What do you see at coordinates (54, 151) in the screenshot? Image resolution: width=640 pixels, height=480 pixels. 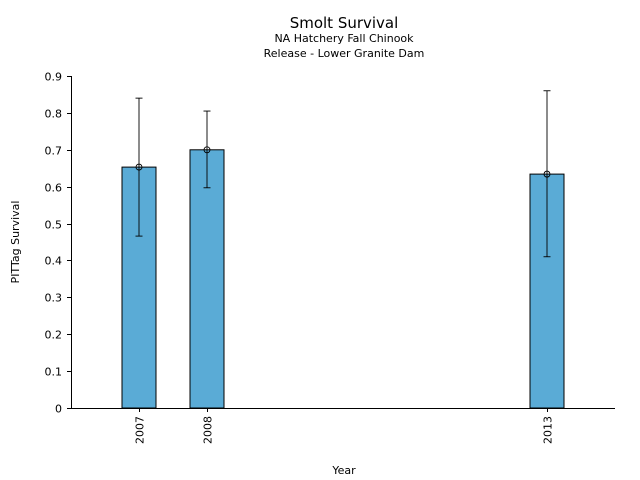 I see `y-tick-label: 0.7` at bounding box center [54, 151].